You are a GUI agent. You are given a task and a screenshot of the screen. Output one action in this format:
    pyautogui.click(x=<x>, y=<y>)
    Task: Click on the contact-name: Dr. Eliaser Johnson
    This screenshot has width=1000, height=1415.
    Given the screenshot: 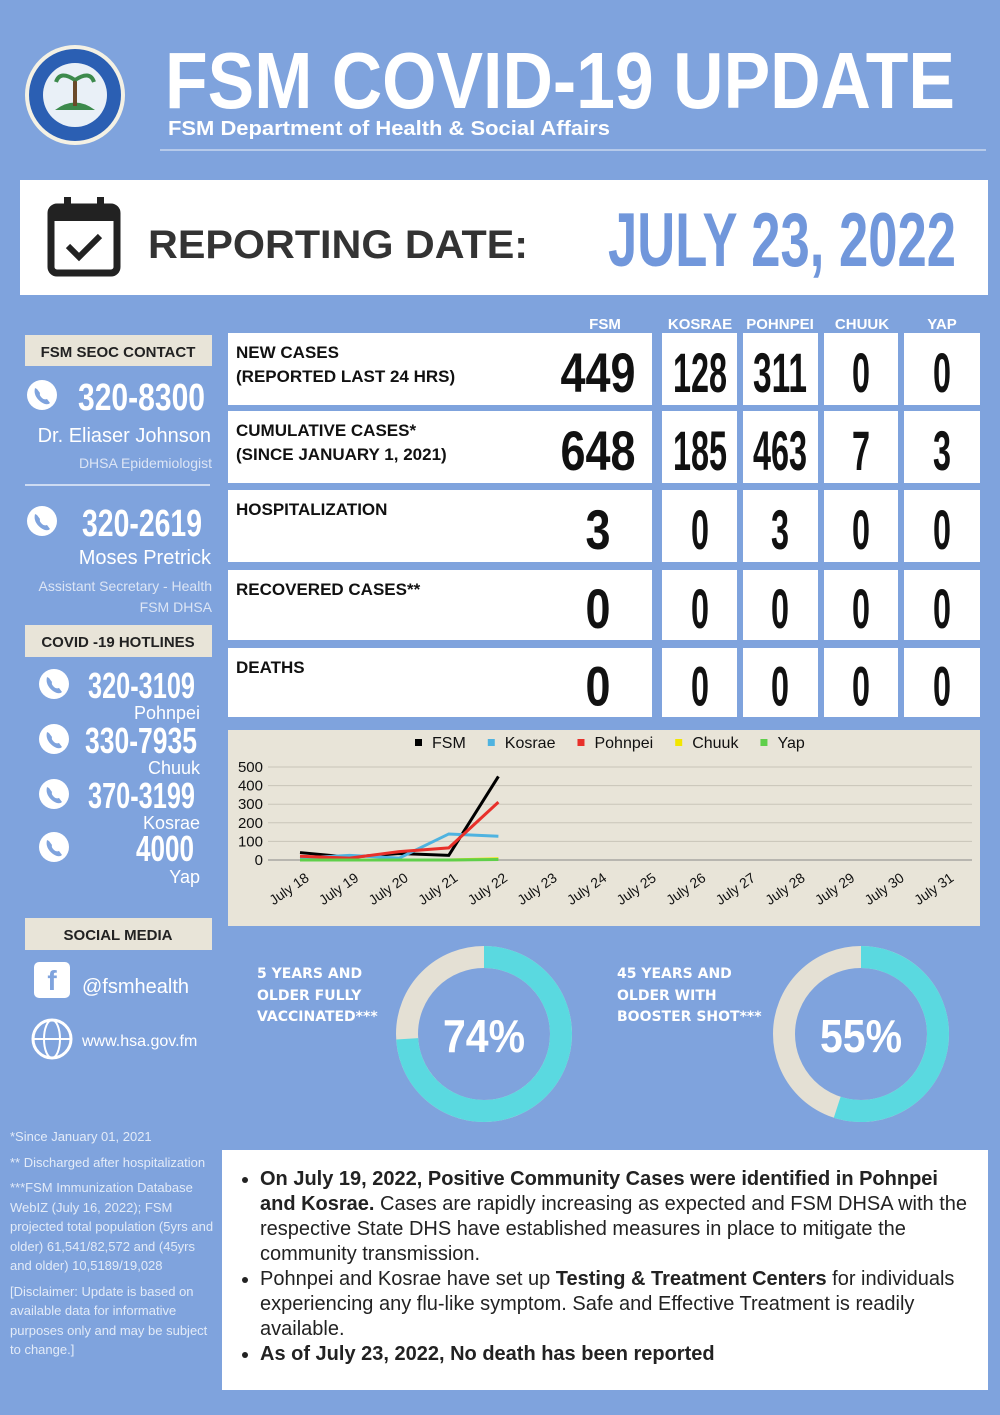 What is the action you would take?
    pyautogui.click(x=124, y=436)
    